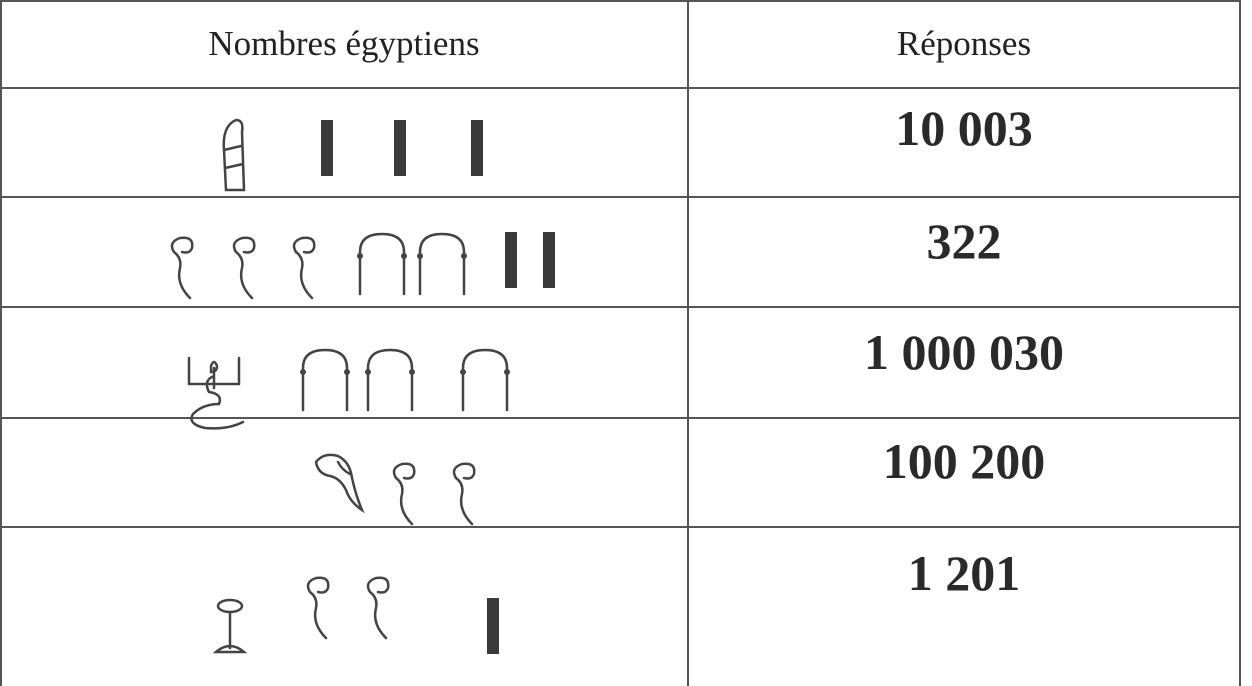  I want to click on answer: 1 000 030, so click(964, 352).